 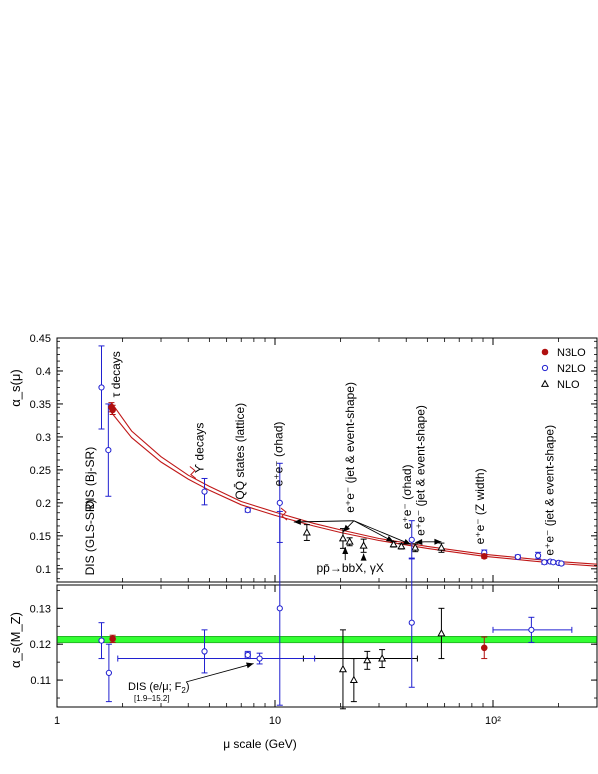 I want to click on upper-ytick-label: 0.3, so click(x=43, y=438).